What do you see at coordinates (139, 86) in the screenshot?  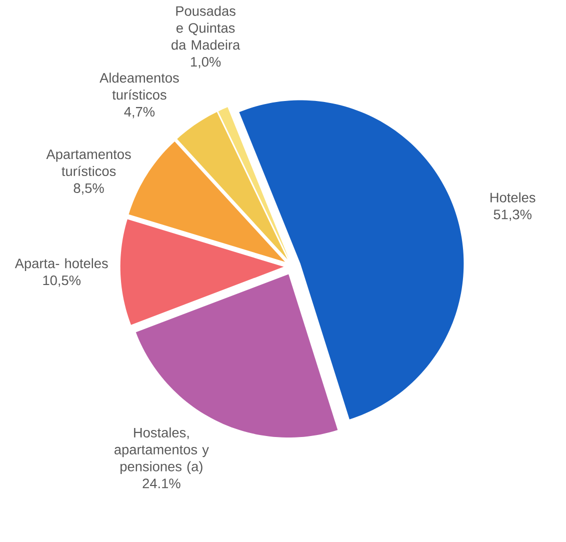 I see `slice-label: Aldeamentos turísticos` at bounding box center [139, 86].